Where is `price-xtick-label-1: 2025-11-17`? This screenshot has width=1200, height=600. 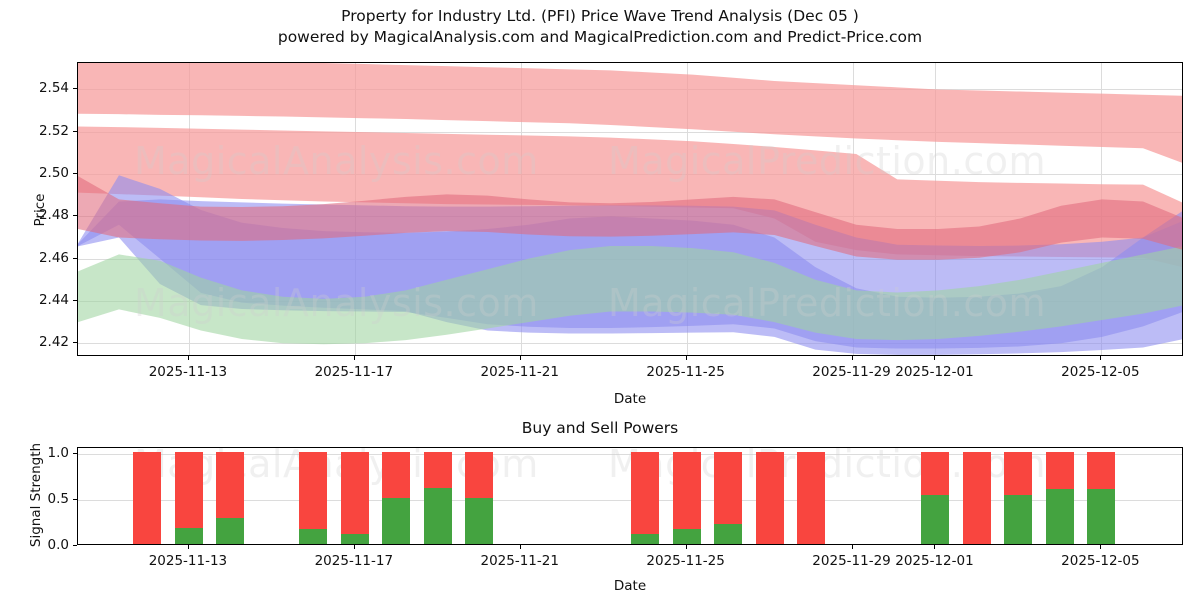
price-xtick-label-1: 2025-11-17 is located at coordinates (354, 372).